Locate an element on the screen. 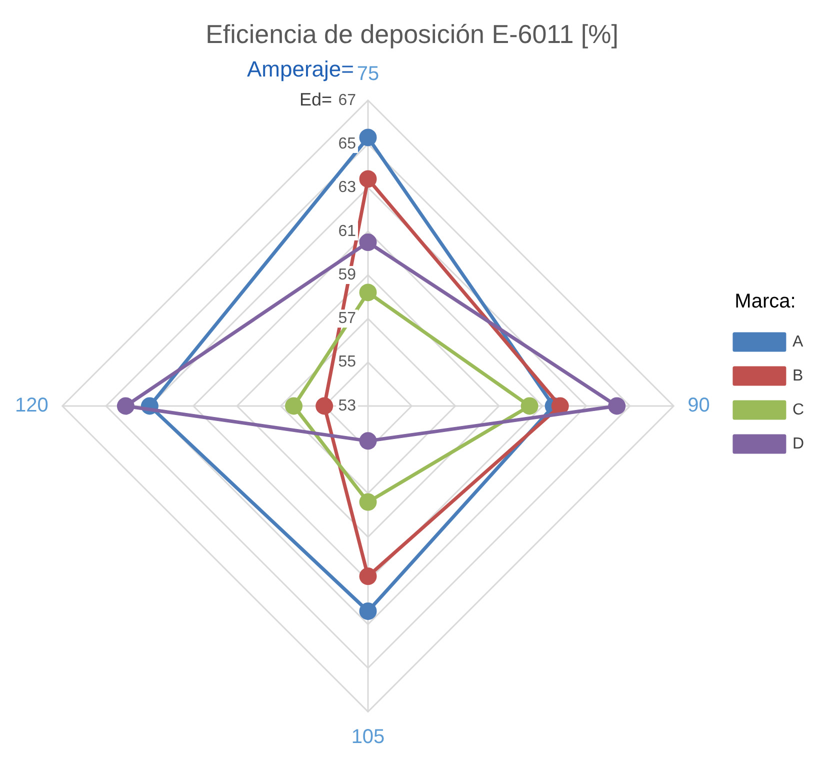 The width and height of the screenshot is (824, 762). text: Ed= is located at coordinates (315, 99).